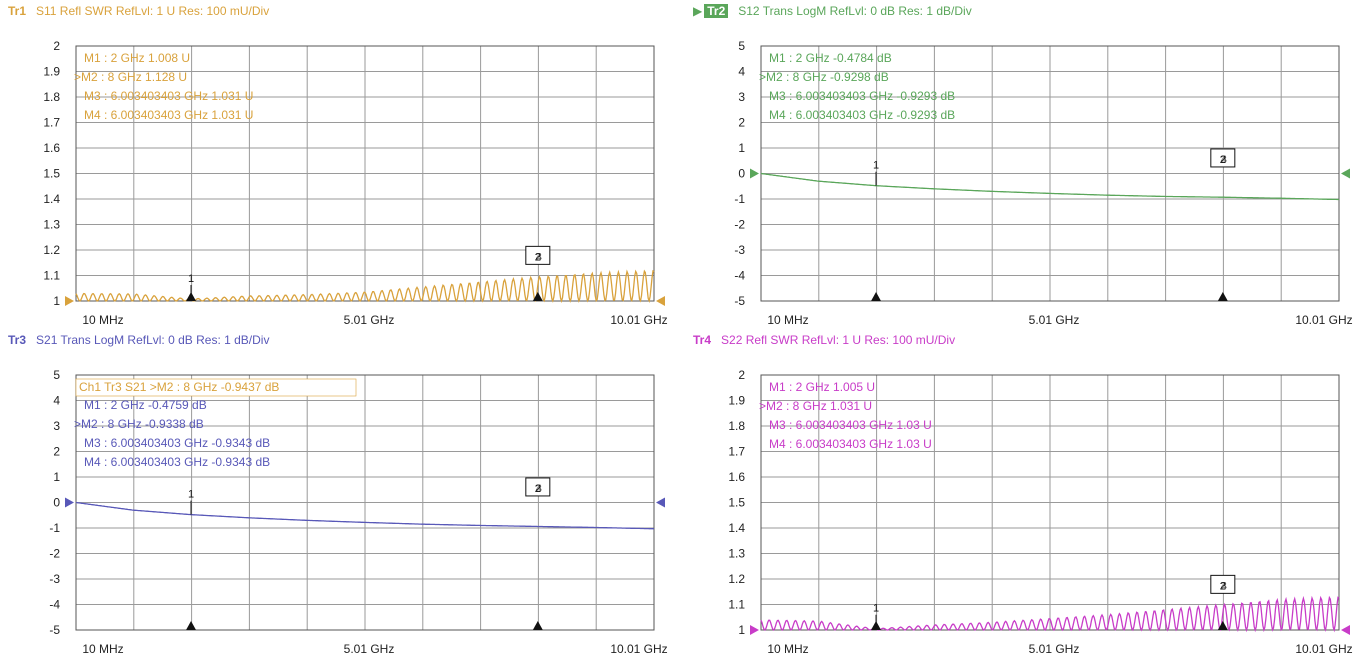  I want to click on y-tick-label: 1.3, so click(736, 554).